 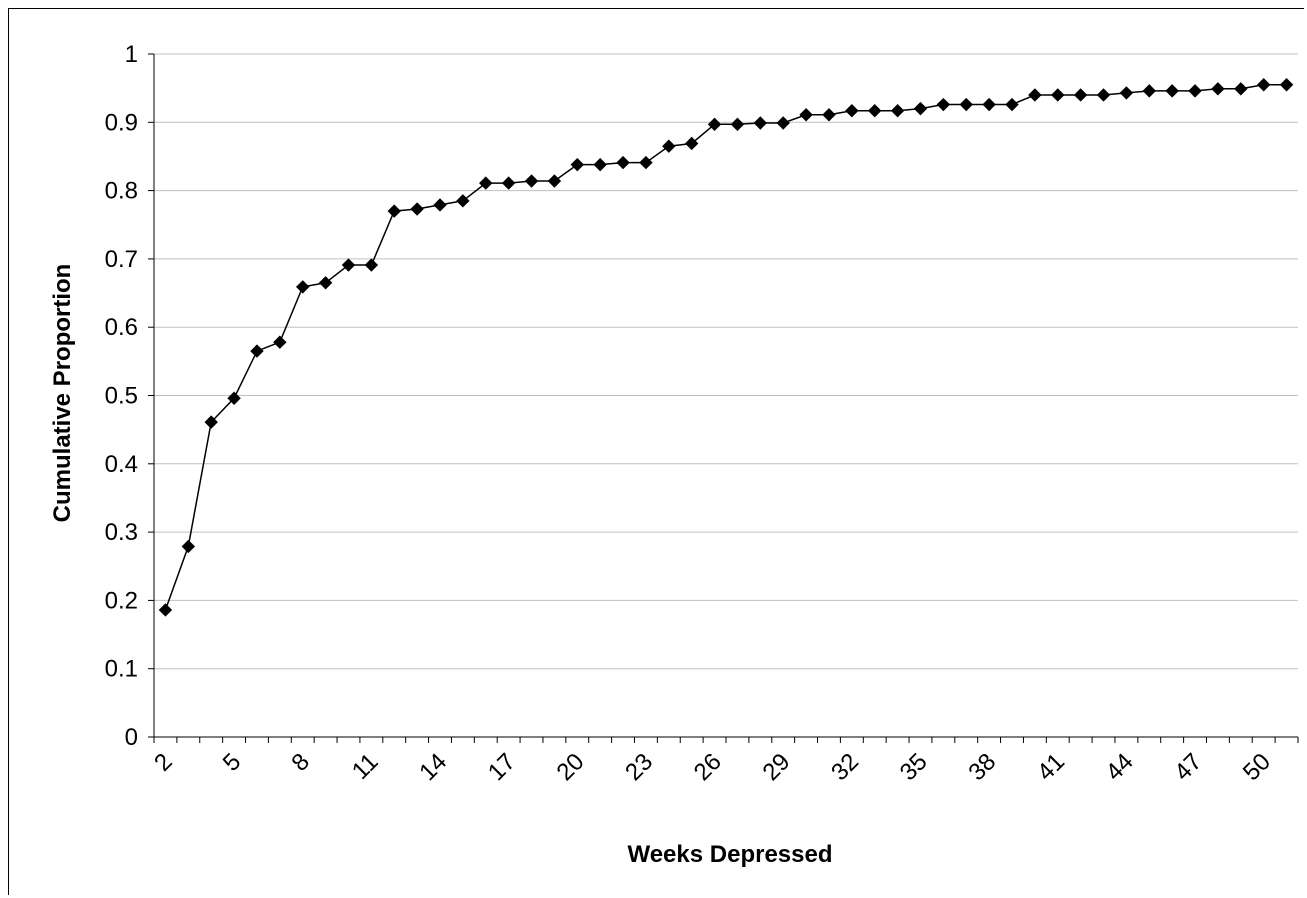 I want to click on x-tick-label: 35, so click(x=914, y=767).